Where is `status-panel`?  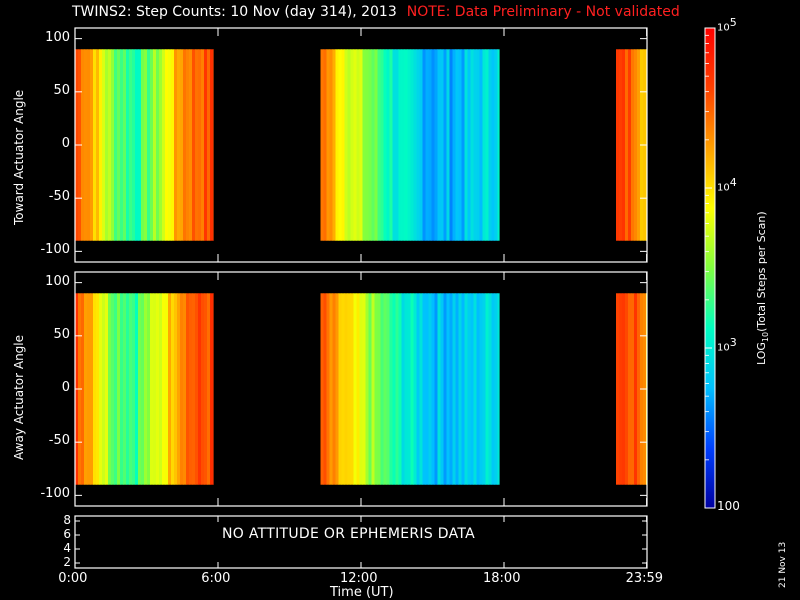 status-panel is located at coordinates (361, 542).